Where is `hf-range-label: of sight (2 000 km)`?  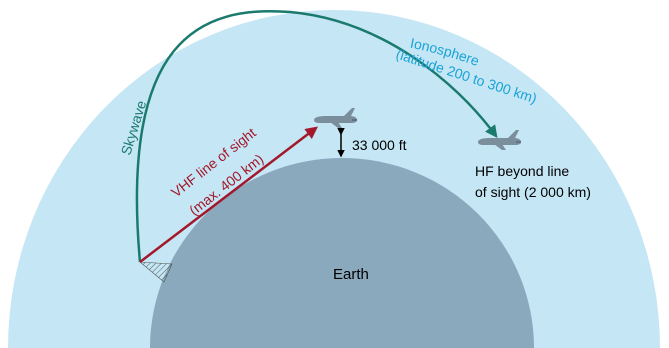
hf-range-label: of sight (2 000 km) is located at coordinates (533, 192).